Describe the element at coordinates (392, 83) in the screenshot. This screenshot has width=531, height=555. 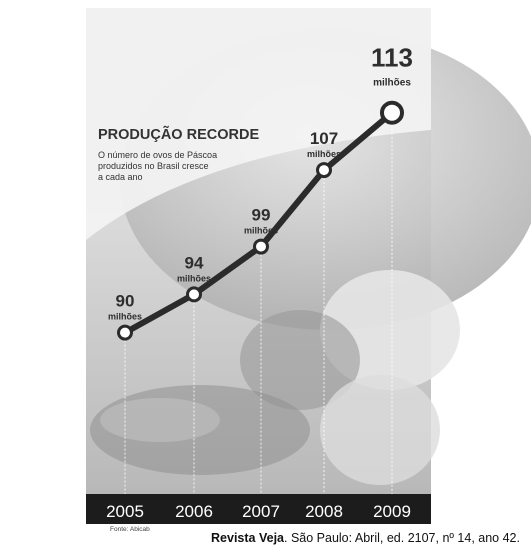
I see `data-unit-label-2009: milhões` at that location.